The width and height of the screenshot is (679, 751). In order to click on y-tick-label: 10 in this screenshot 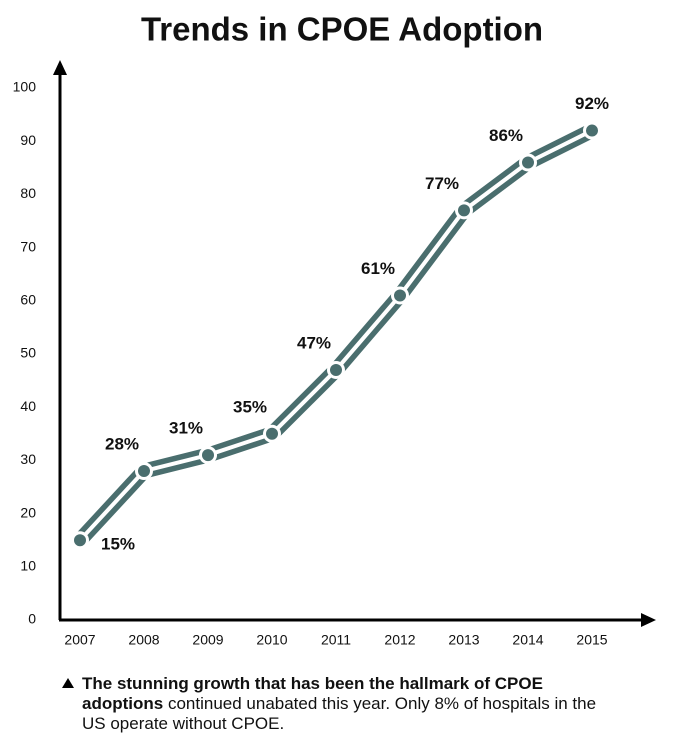, I will do `click(28, 566)`.